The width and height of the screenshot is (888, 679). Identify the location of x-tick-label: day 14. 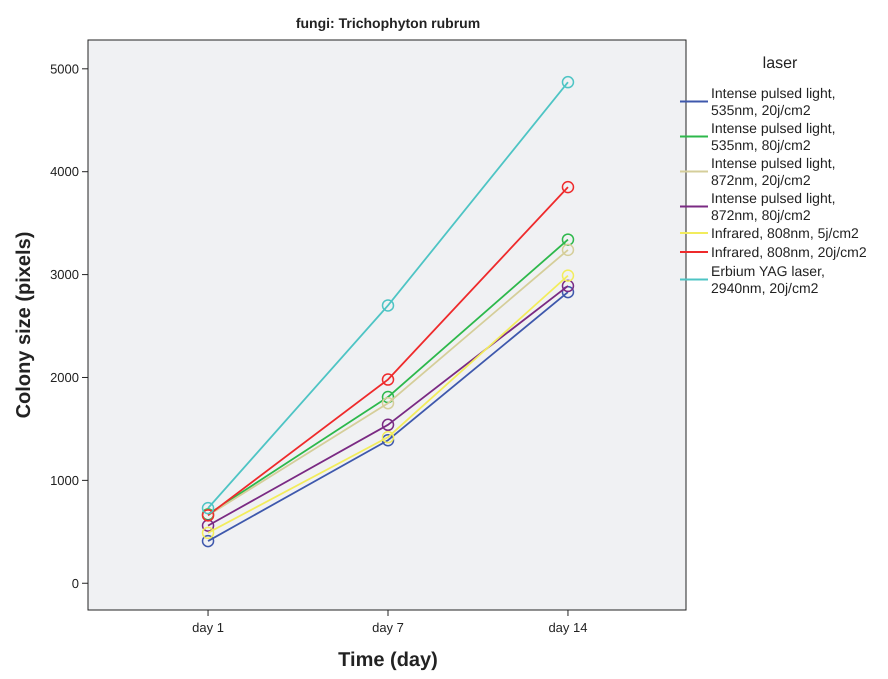
(568, 627).